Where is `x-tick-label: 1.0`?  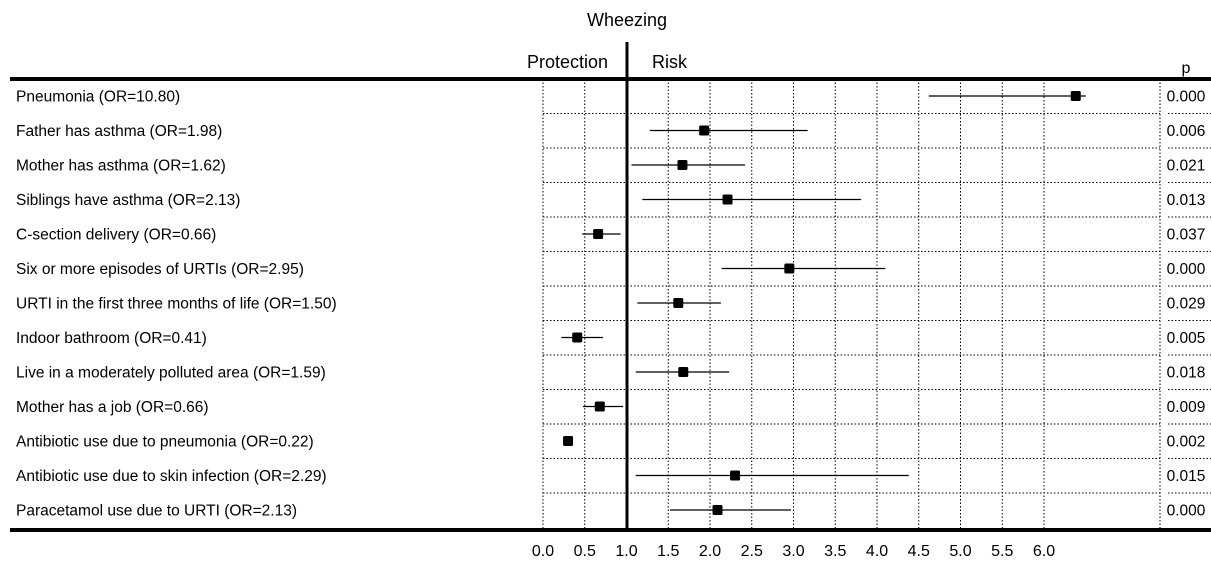
x-tick-label: 1.0 is located at coordinates (626, 551).